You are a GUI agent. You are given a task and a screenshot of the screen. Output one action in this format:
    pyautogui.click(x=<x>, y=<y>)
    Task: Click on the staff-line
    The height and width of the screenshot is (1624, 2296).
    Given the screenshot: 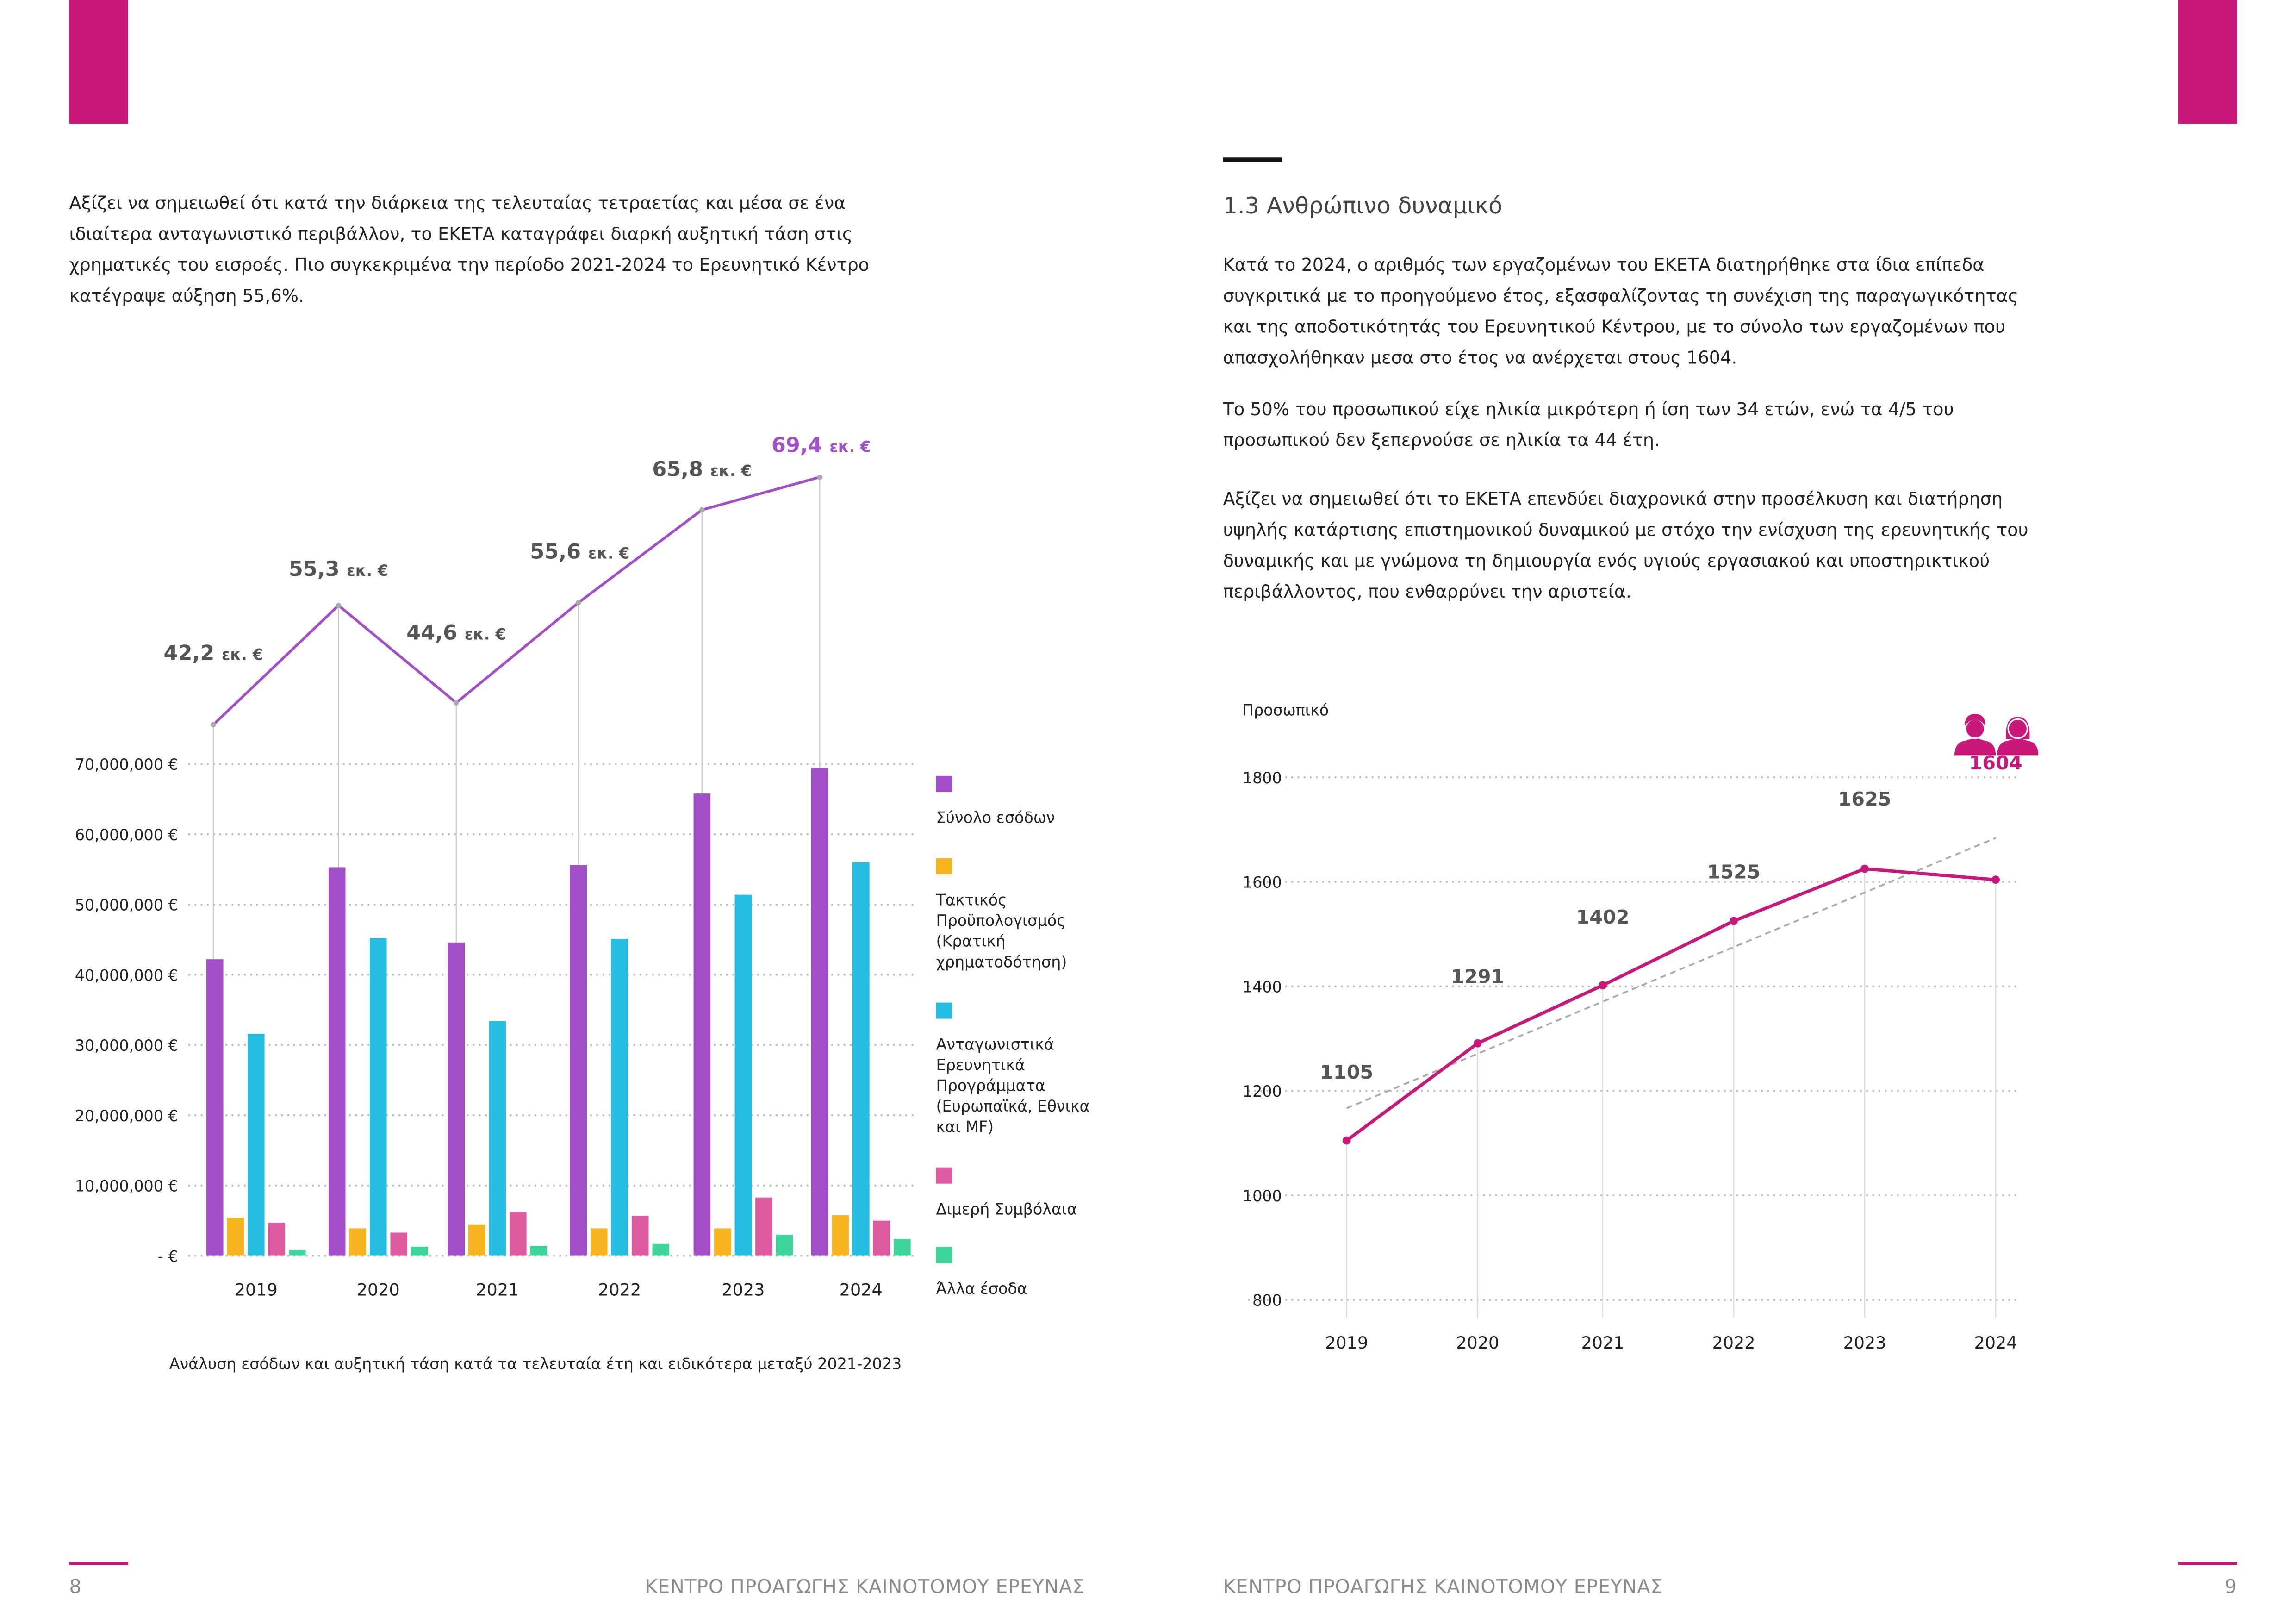 What is the action you would take?
    pyautogui.click(x=1670, y=1004)
    